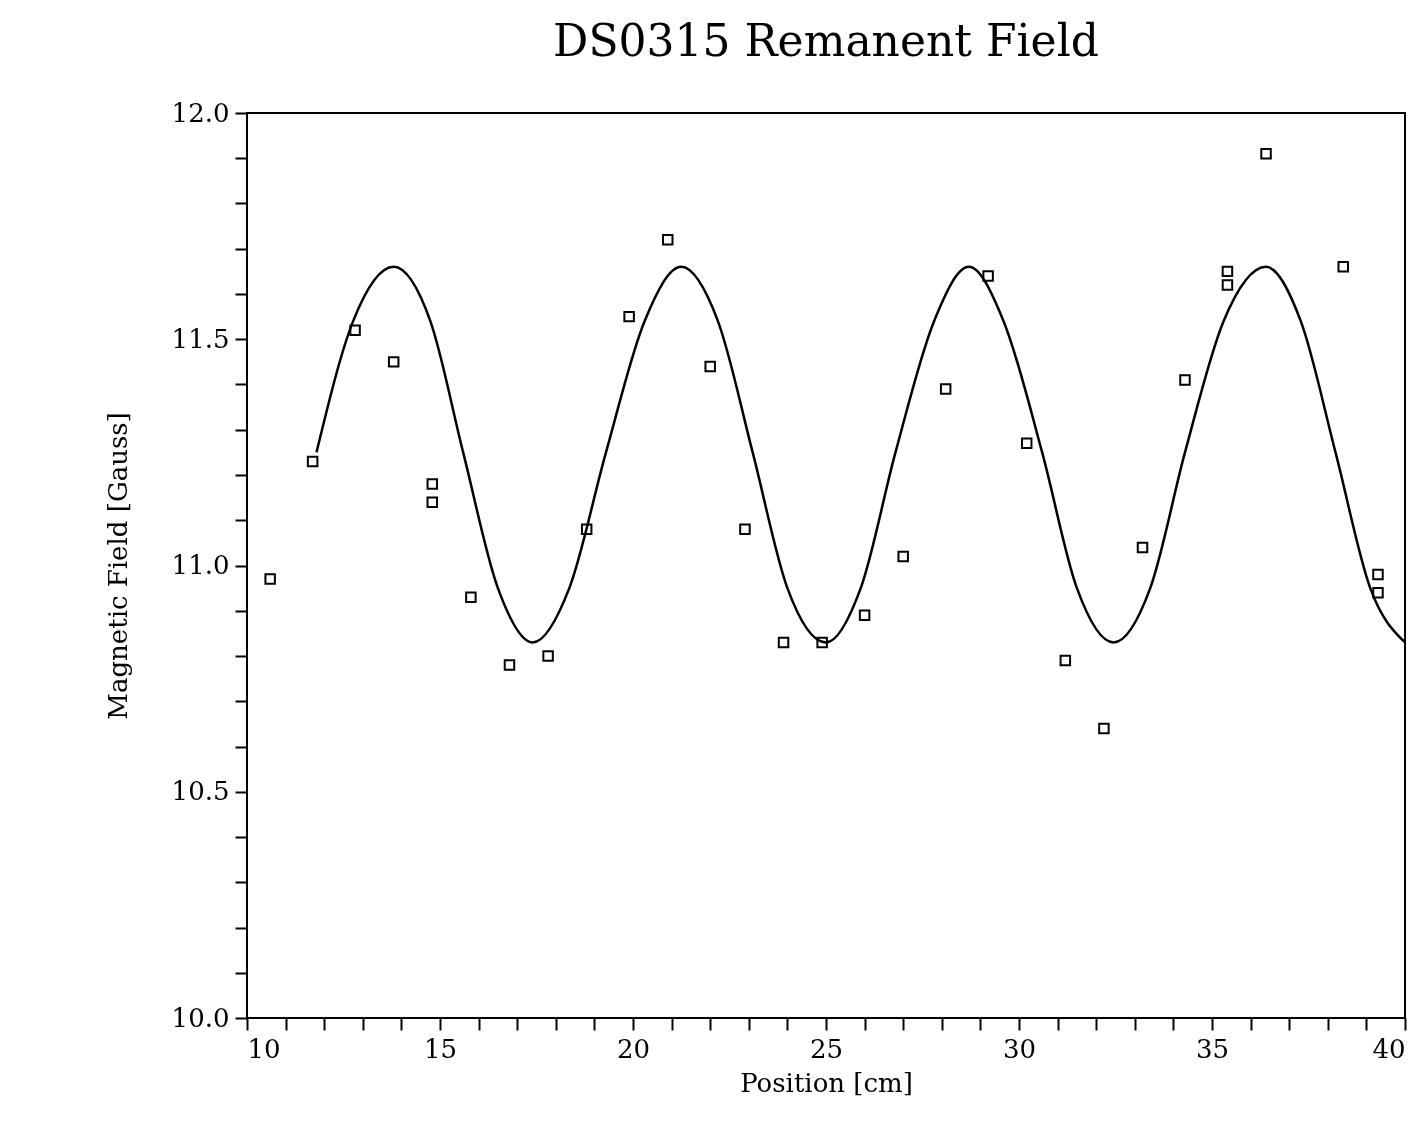  What do you see at coordinates (440, 1048) in the screenshot?
I see `x-tick-label: 15` at bounding box center [440, 1048].